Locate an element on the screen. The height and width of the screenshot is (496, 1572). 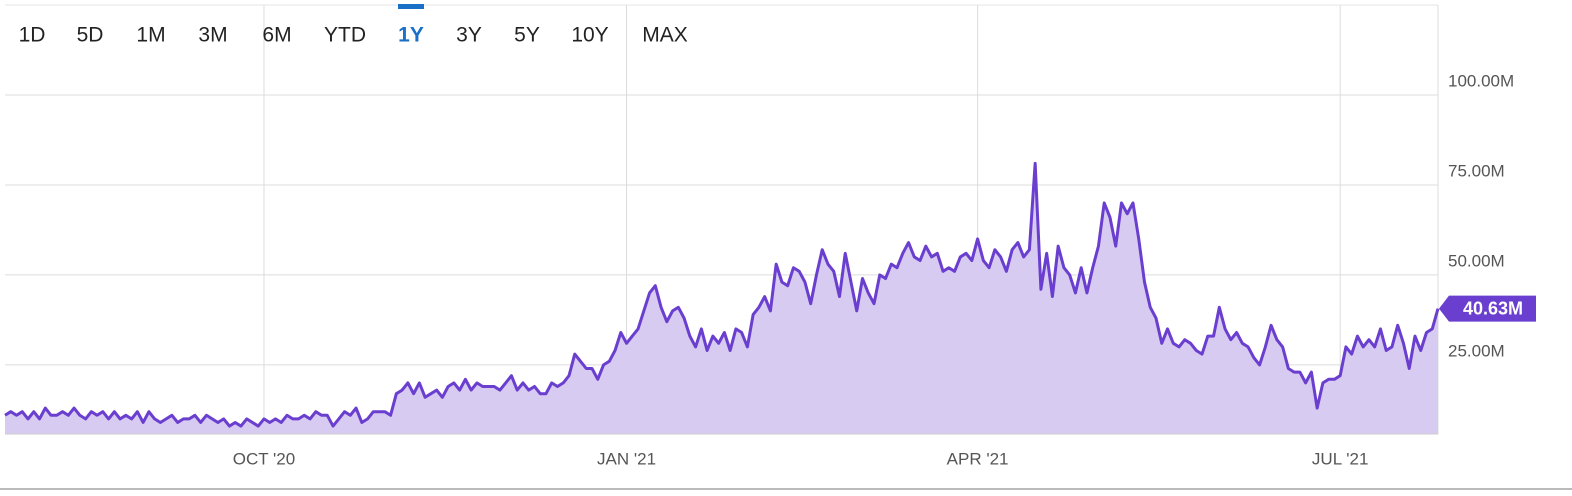
last-value-label: 40.63M is located at coordinates (1493, 308).